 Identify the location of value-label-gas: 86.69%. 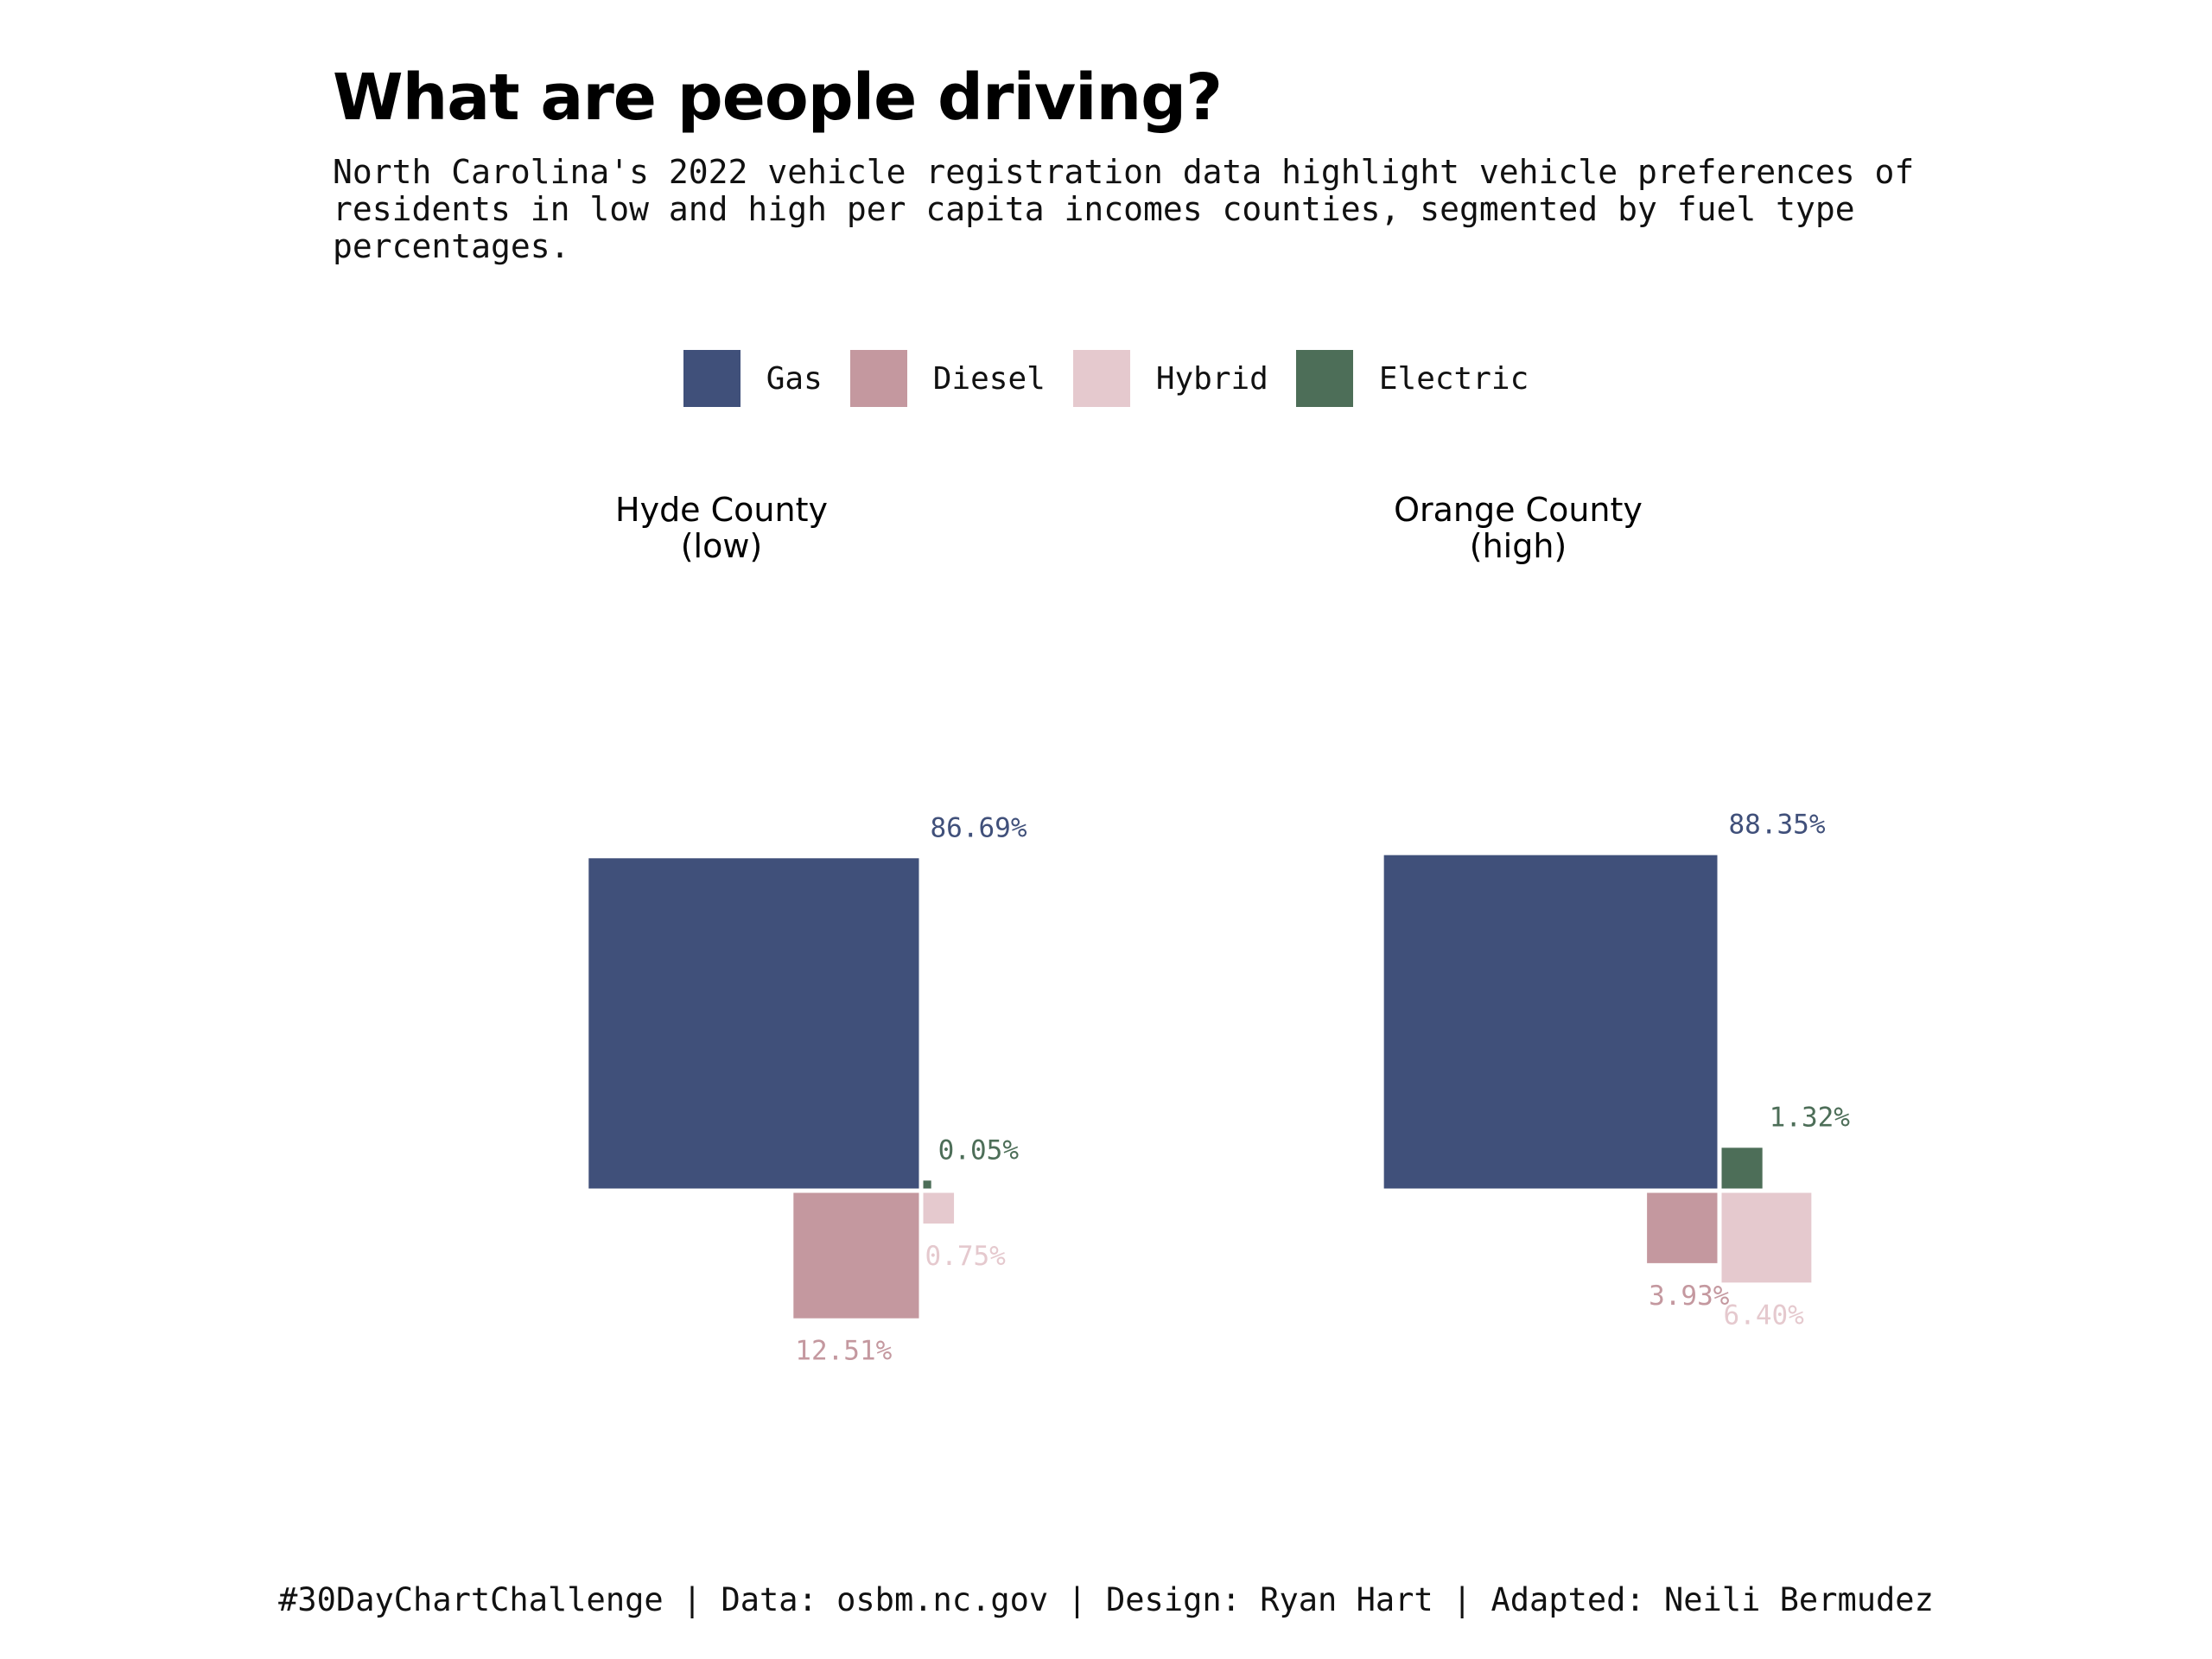
(979, 827).